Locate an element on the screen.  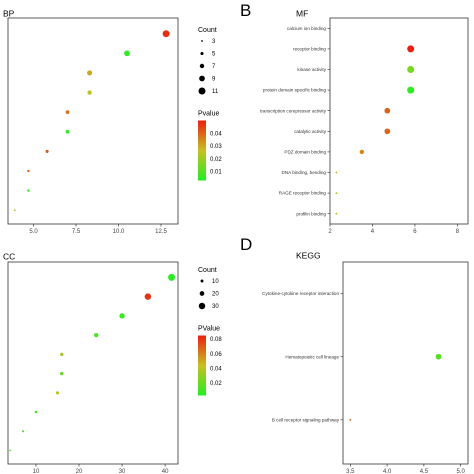
legend-color-label-bp: 0.01 is located at coordinates (216, 173).